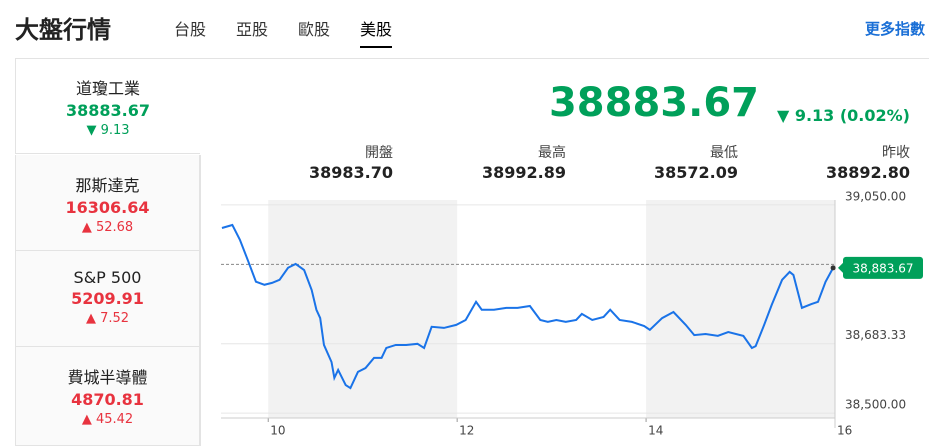  Describe the element at coordinates (107, 110) in the screenshot. I see `index-value: 38883.67` at that location.